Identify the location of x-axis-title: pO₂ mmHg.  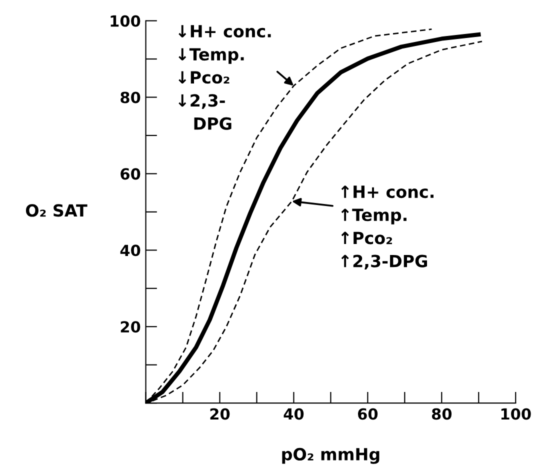
(331, 456).